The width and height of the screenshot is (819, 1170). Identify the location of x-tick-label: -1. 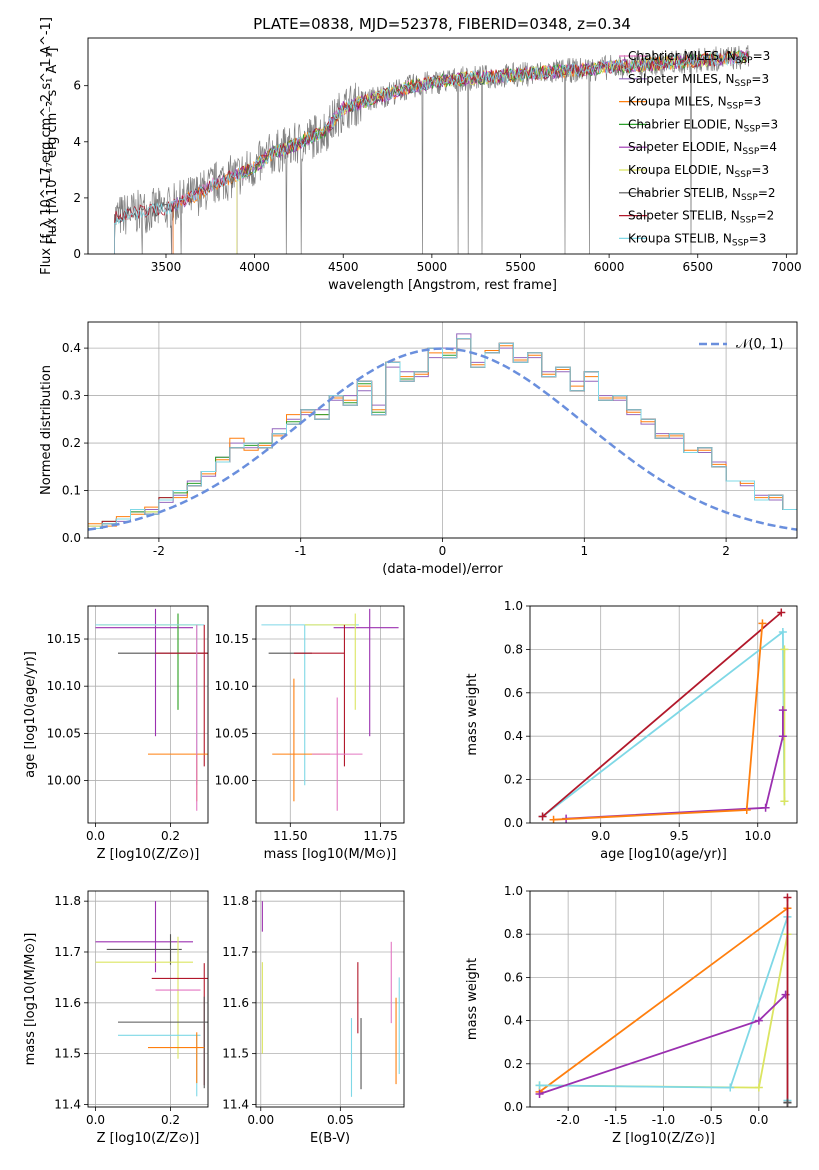
(301, 551).